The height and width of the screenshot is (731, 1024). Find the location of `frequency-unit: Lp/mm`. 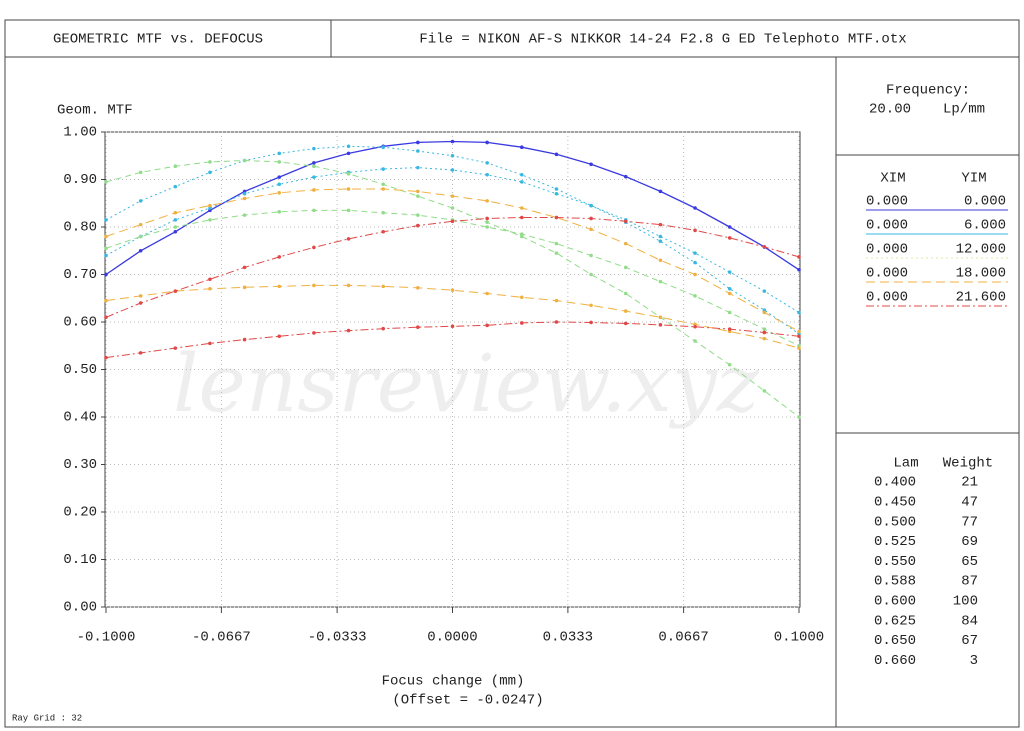

frequency-unit: Lp/mm is located at coordinates (964, 110).